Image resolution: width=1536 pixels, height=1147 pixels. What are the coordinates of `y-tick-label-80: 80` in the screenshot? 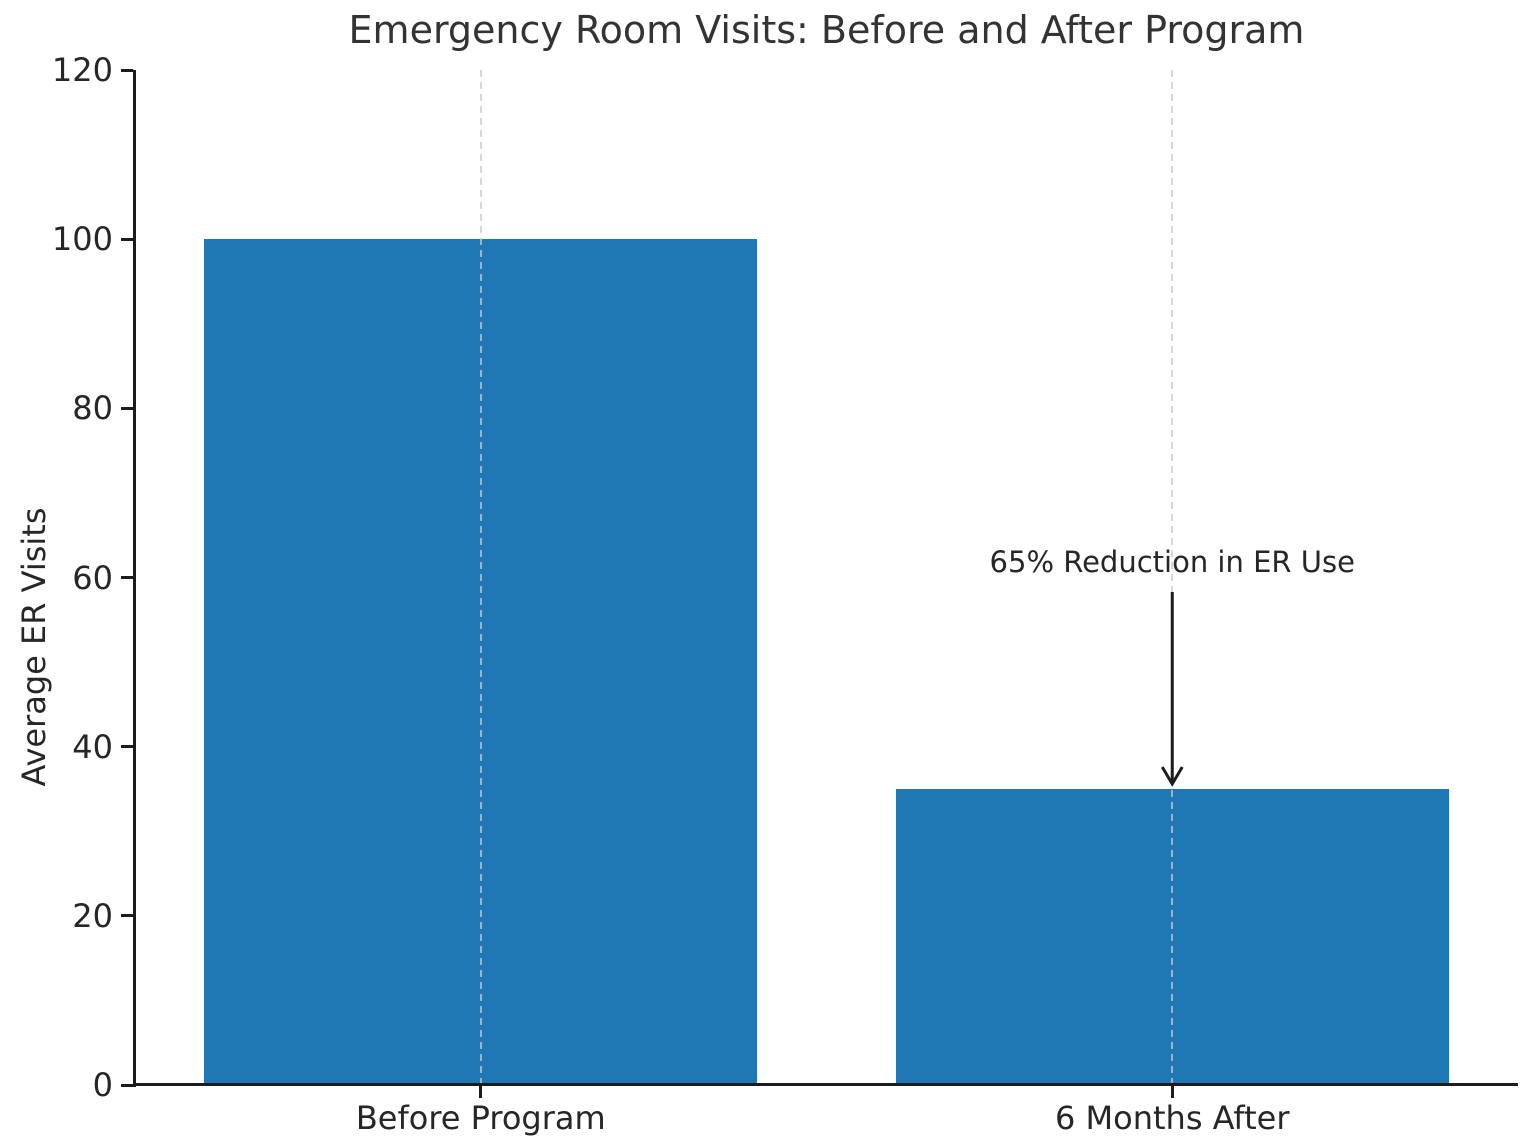 It's located at (92, 408).